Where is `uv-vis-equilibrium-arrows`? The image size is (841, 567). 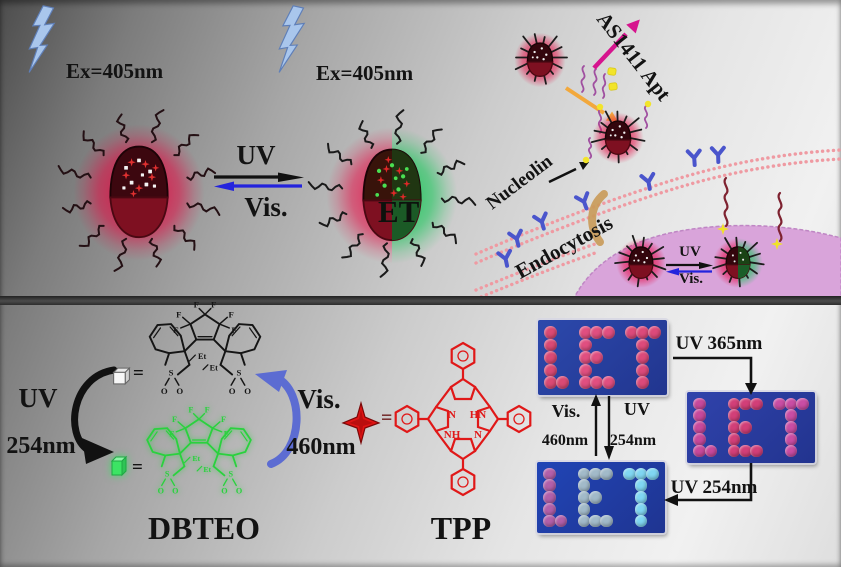 uv-vis-equilibrium-arrows is located at coordinates (259, 181).